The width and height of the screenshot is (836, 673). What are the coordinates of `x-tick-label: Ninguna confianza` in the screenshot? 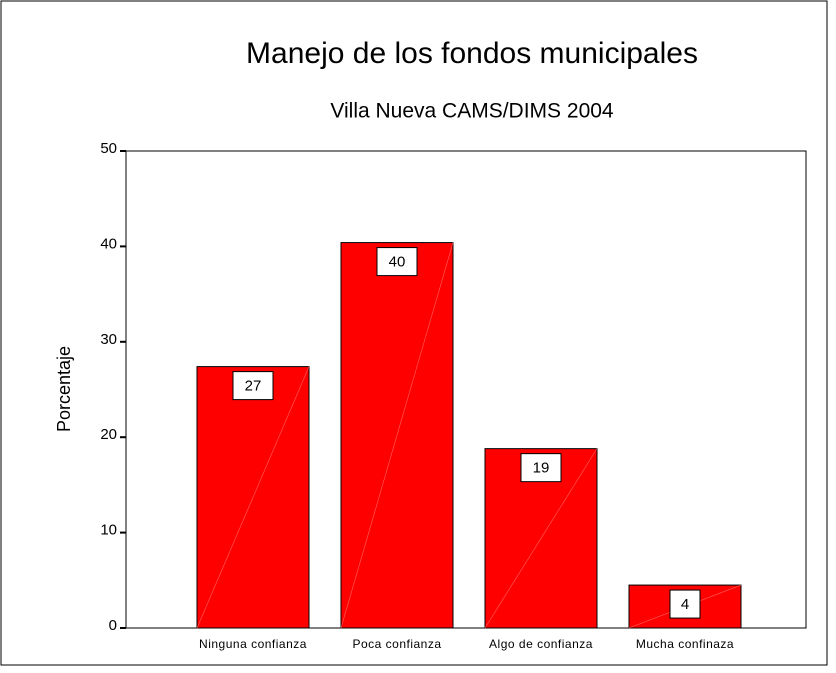 It's located at (253, 644).